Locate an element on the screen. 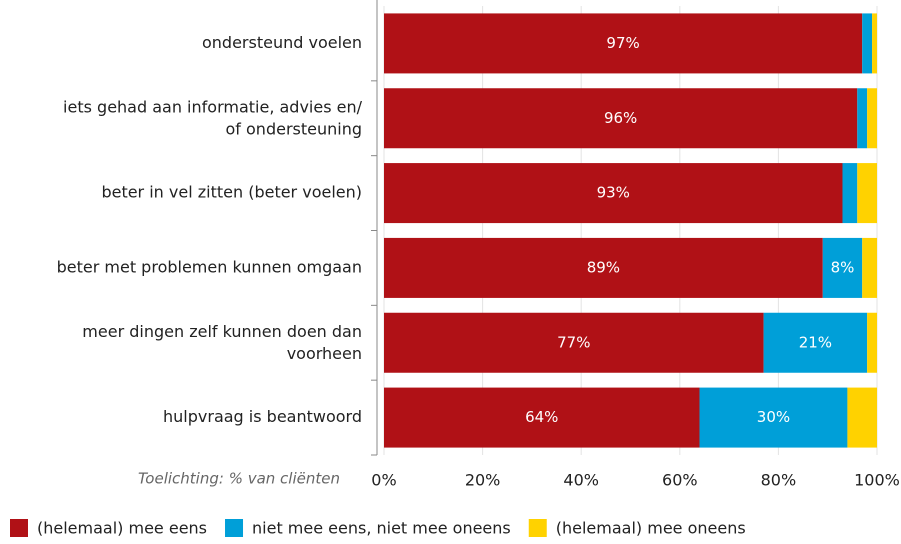  value-label: 96% is located at coordinates (620, 118).